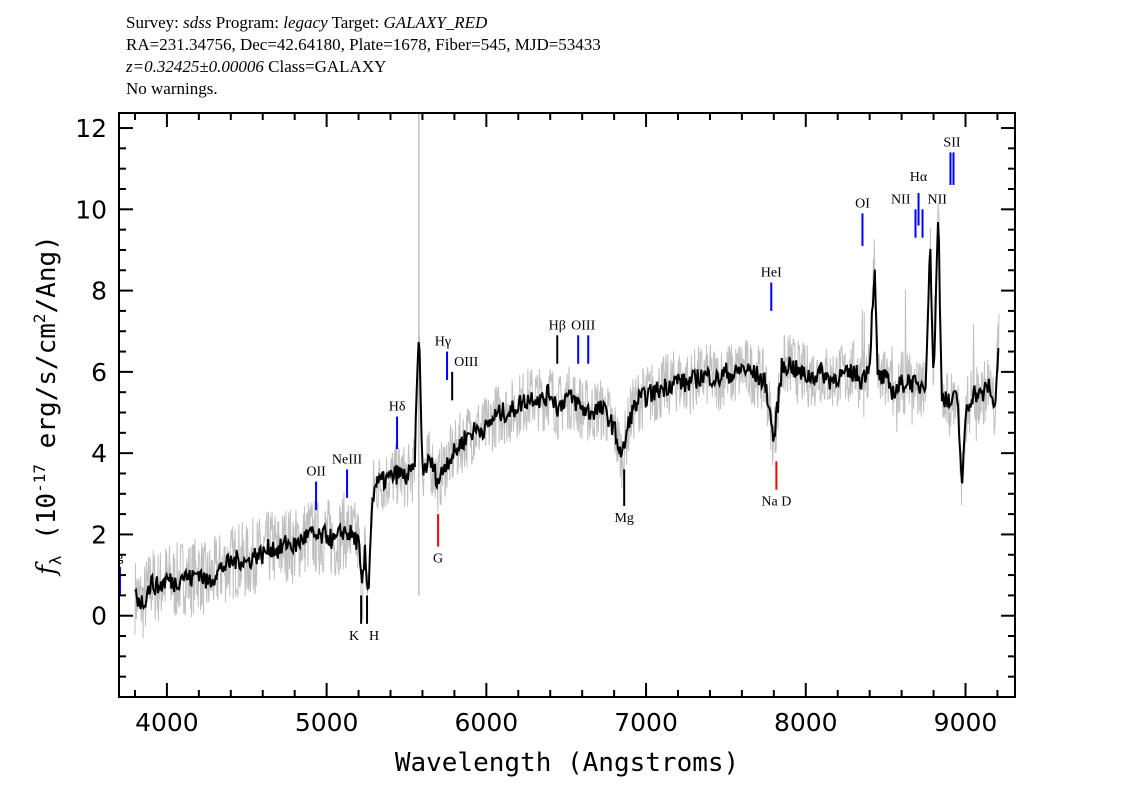  What do you see at coordinates (99, 291) in the screenshot?
I see `y-tick-label: 8` at bounding box center [99, 291].